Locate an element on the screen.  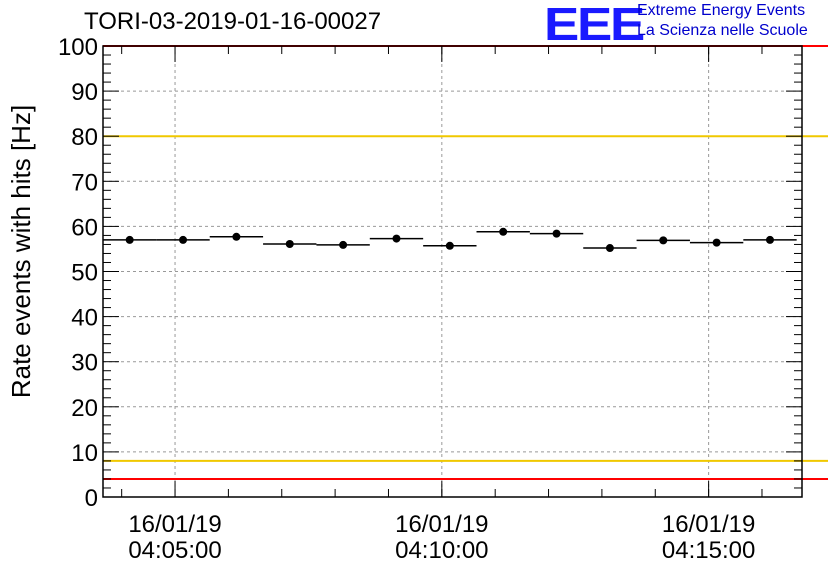
x-tick-label-time: 04:05:00 is located at coordinates (174, 550).